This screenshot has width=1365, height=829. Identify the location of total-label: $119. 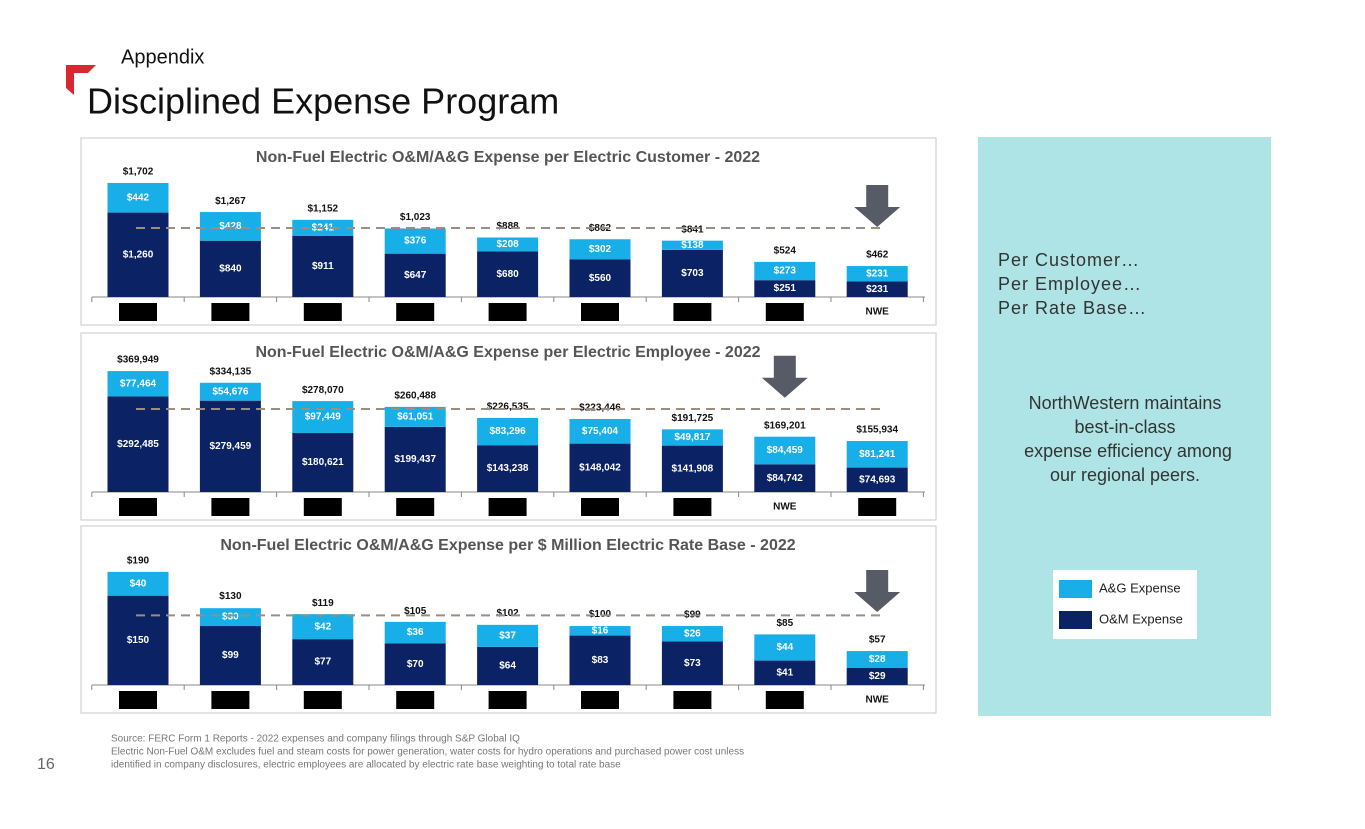
(323, 603).